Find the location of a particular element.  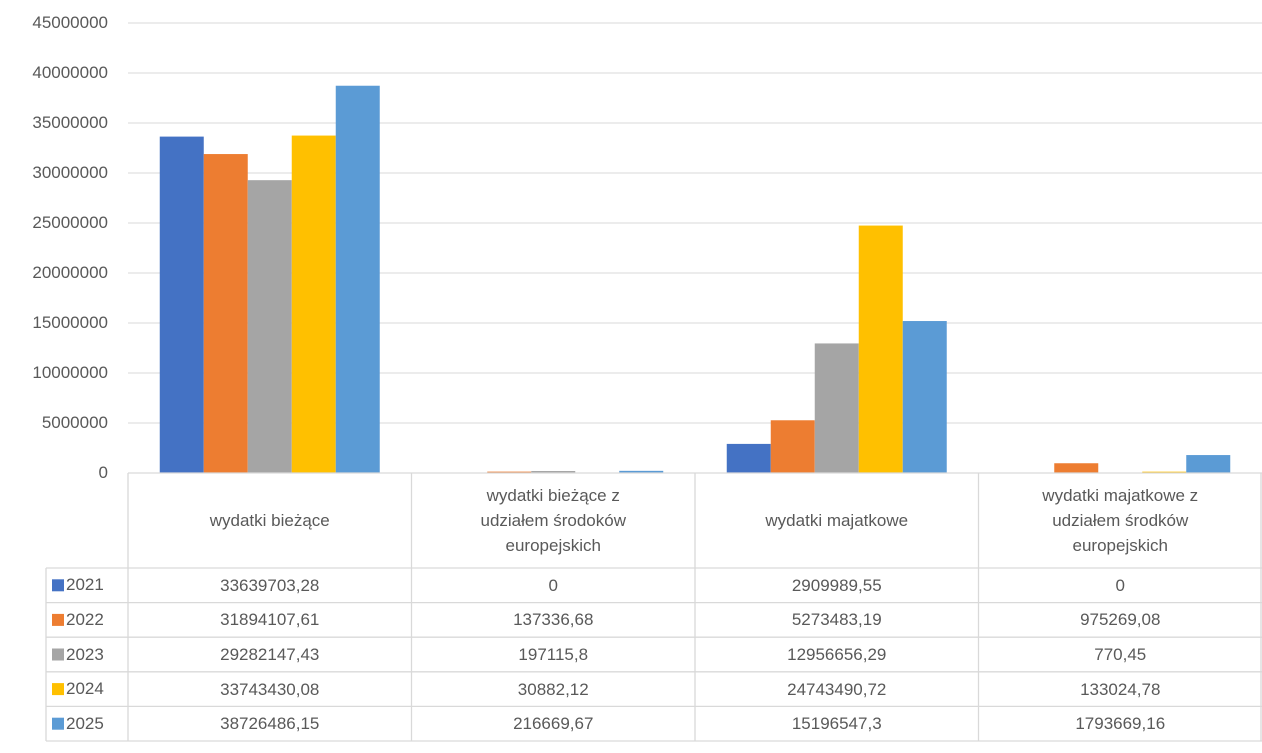

table-value: 31894107,61 is located at coordinates (270, 620).